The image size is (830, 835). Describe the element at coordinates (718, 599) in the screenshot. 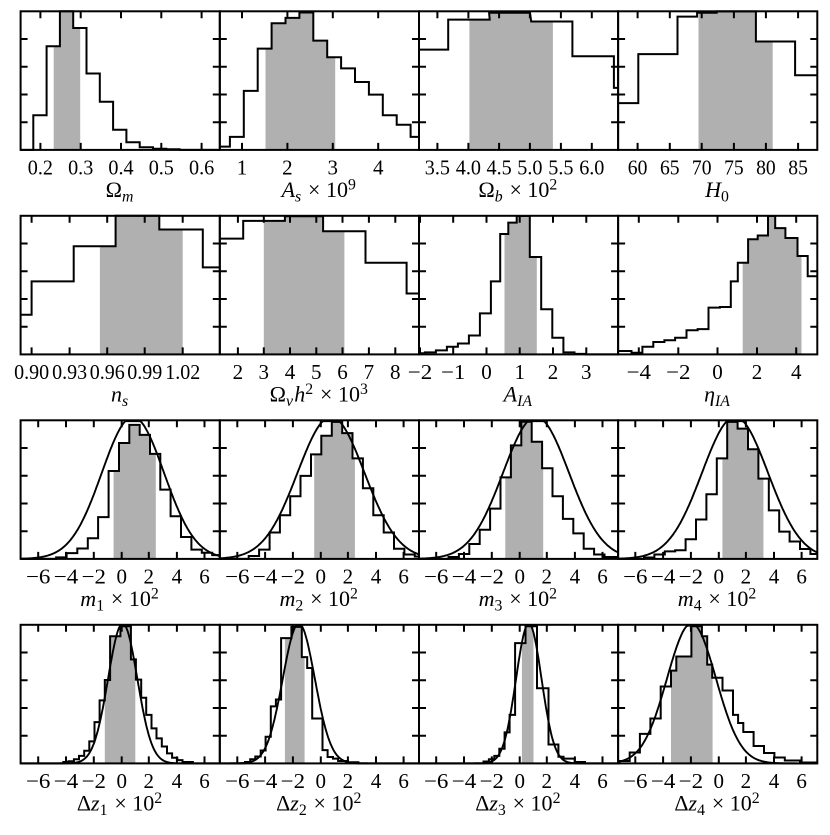

I see `svg-text: m4 × 102` at that location.